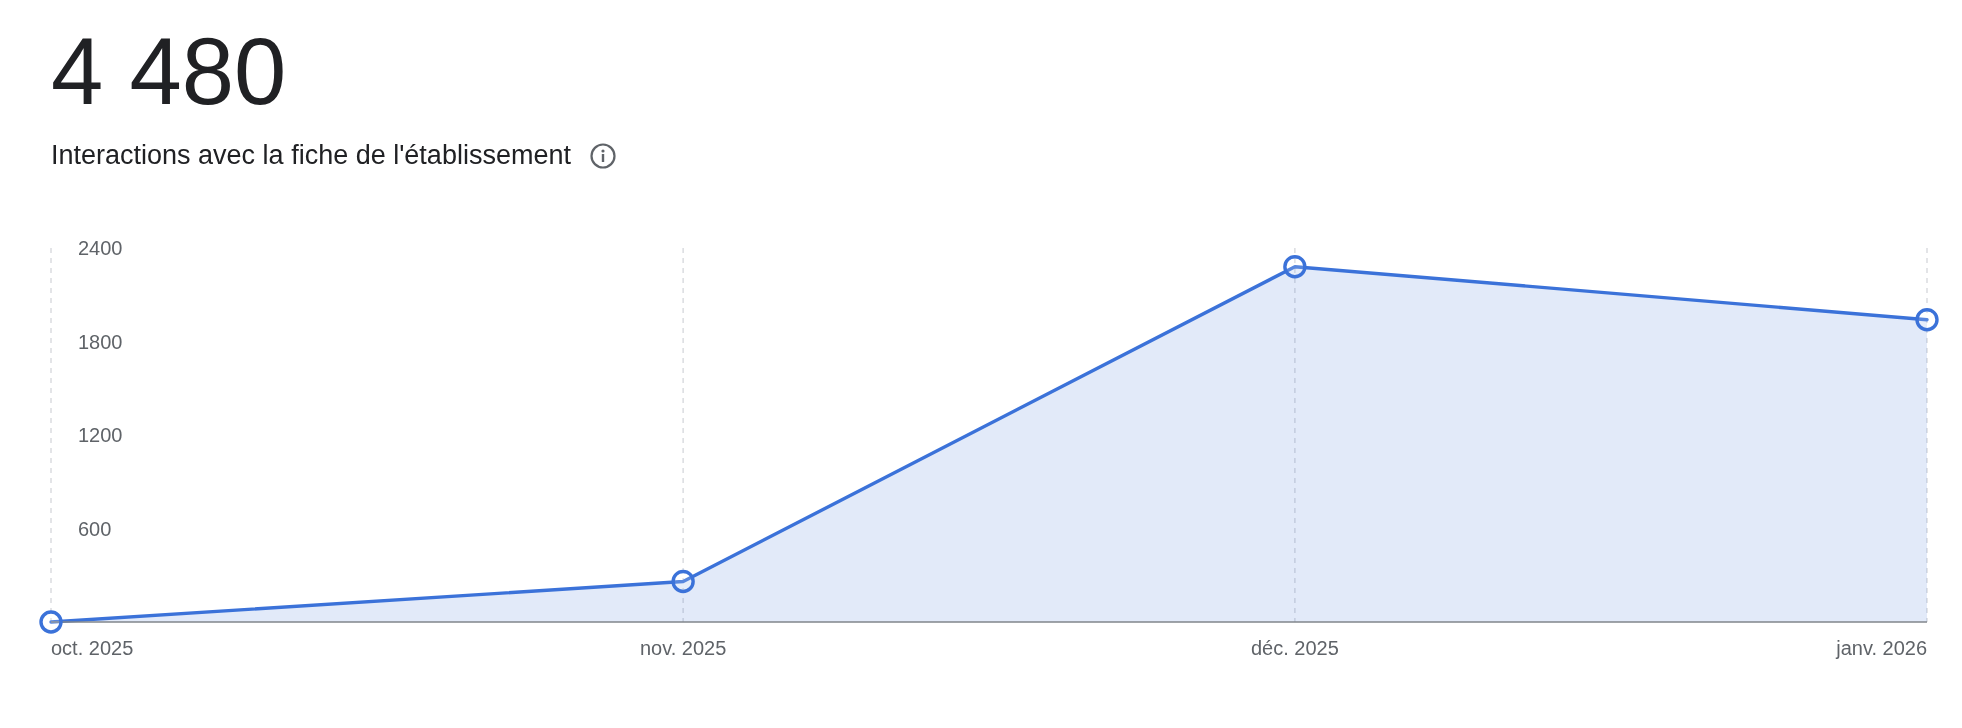  I want to click on x-tick-label: nov. 2025, so click(683, 648).